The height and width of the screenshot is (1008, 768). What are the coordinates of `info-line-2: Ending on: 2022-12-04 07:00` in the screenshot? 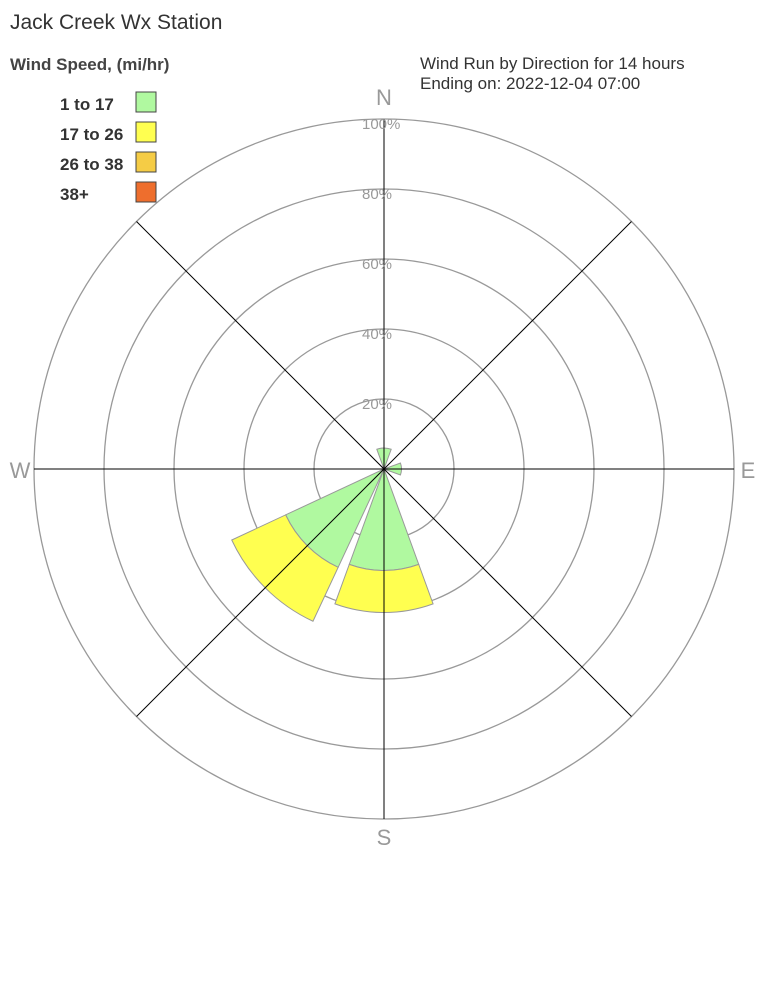 It's located at (530, 83).